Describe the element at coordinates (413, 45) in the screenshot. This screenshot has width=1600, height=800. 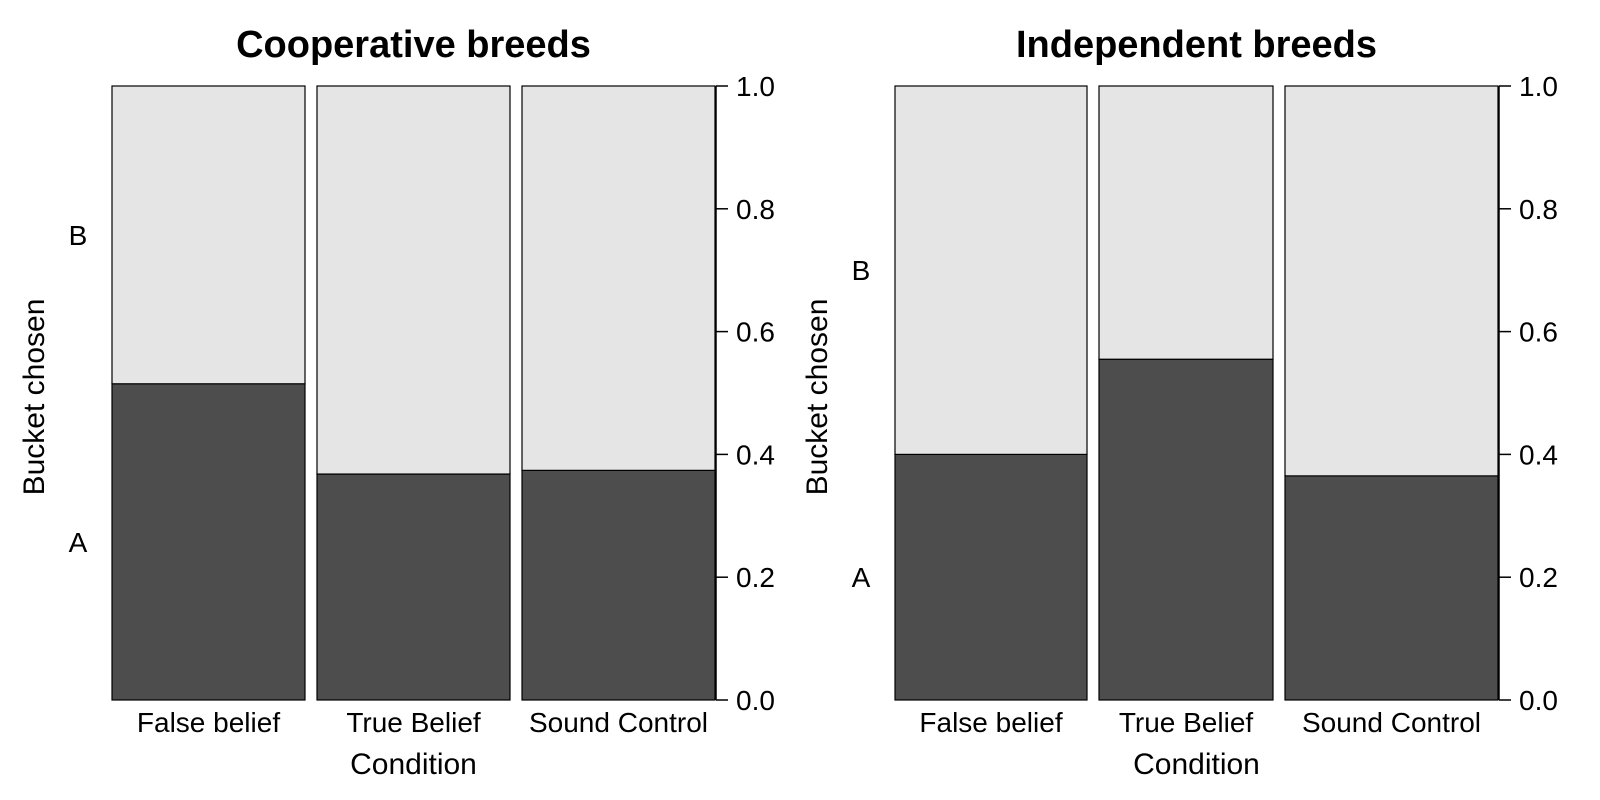
I see `panel-title: Cooperative breeds` at that location.